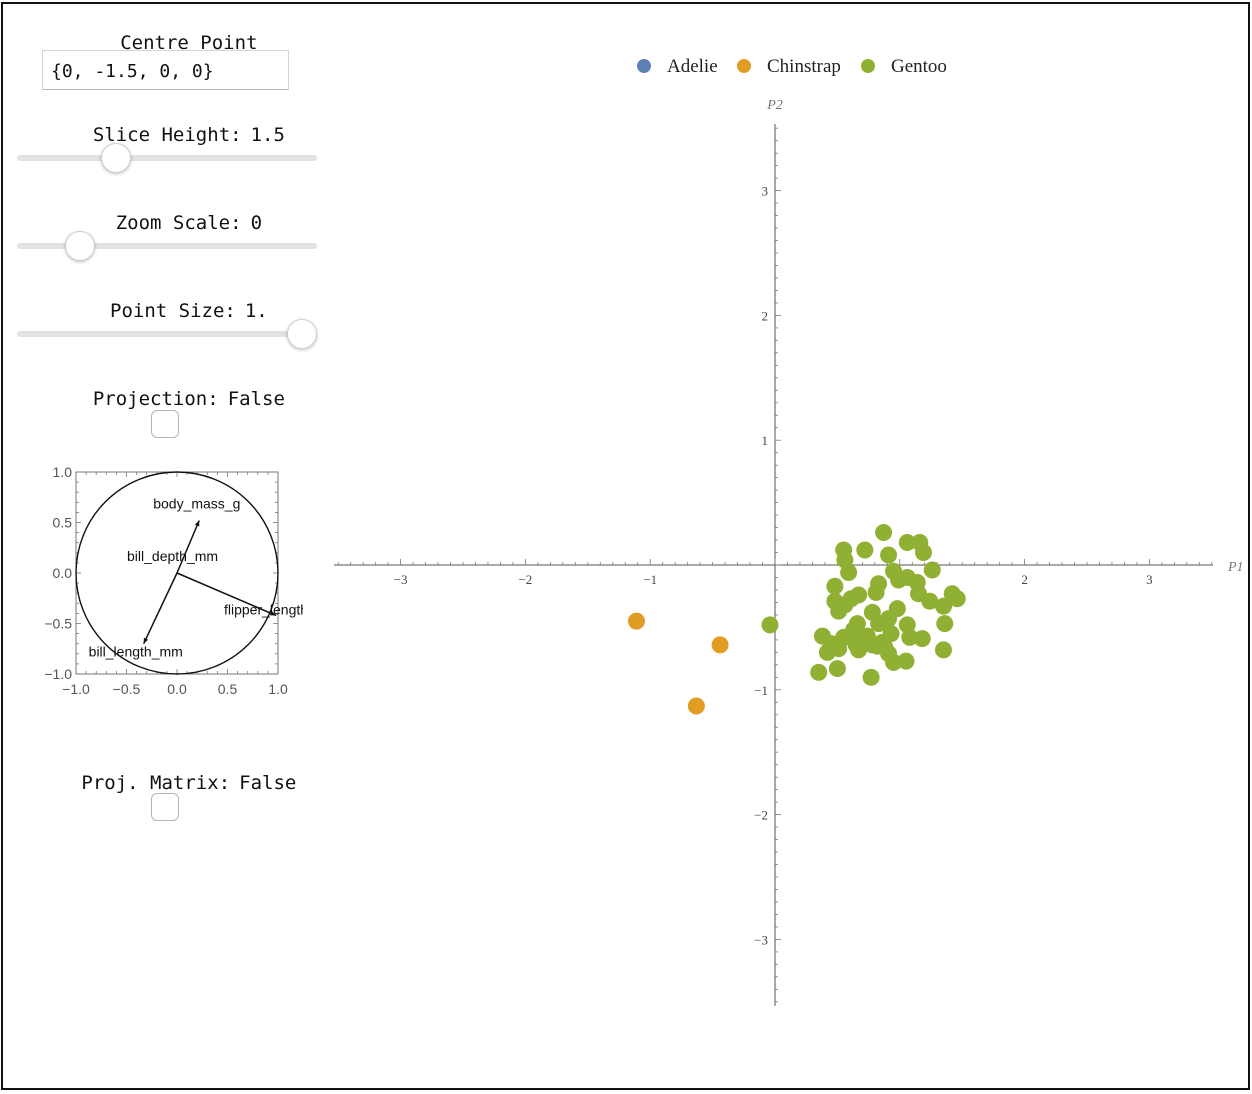 The width and height of the screenshot is (1252, 1094). I want to click on biplot-x-tick-label: −1.0, so click(76, 689).